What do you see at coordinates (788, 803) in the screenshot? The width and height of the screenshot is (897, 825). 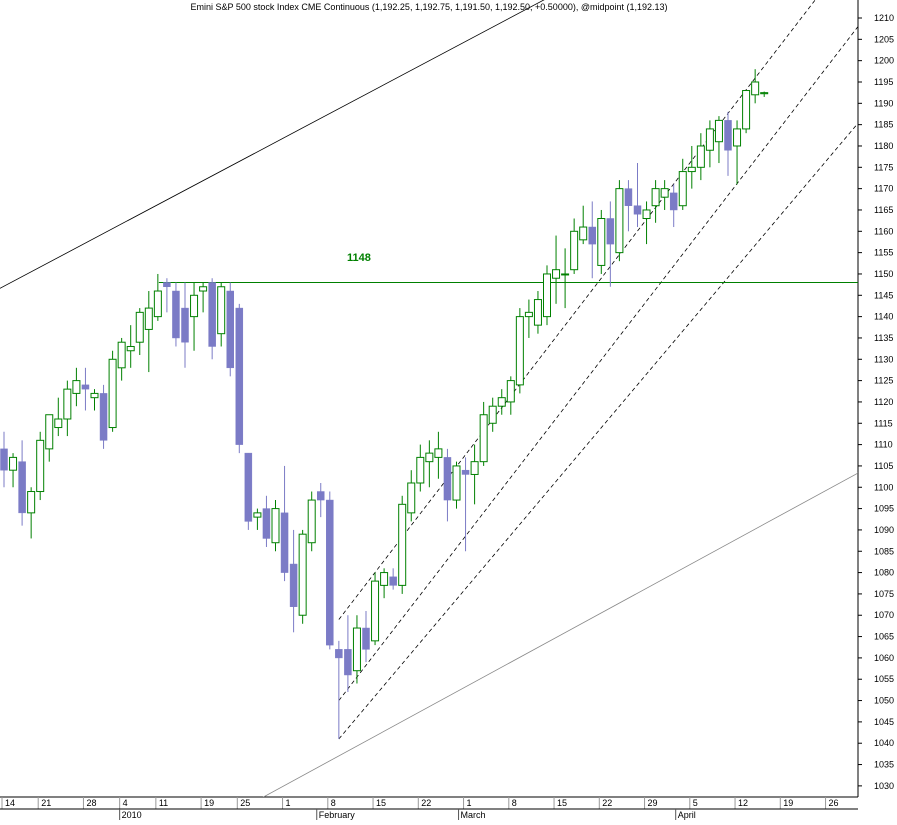 I see `x-day-label: 19` at bounding box center [788, 803].